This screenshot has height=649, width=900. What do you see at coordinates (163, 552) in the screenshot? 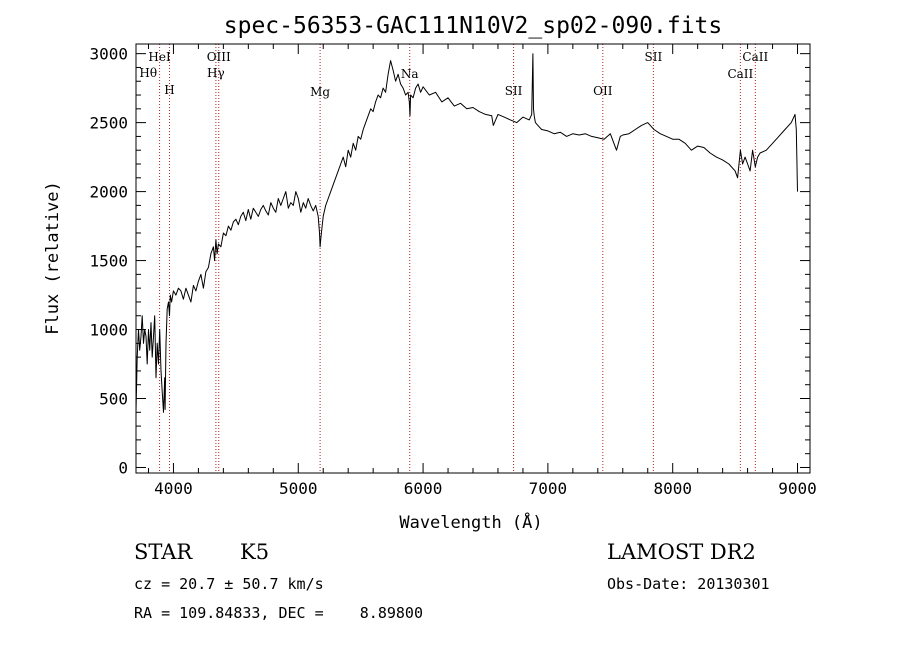
I see `object-class: STAR` at bounding box center [163, 552].